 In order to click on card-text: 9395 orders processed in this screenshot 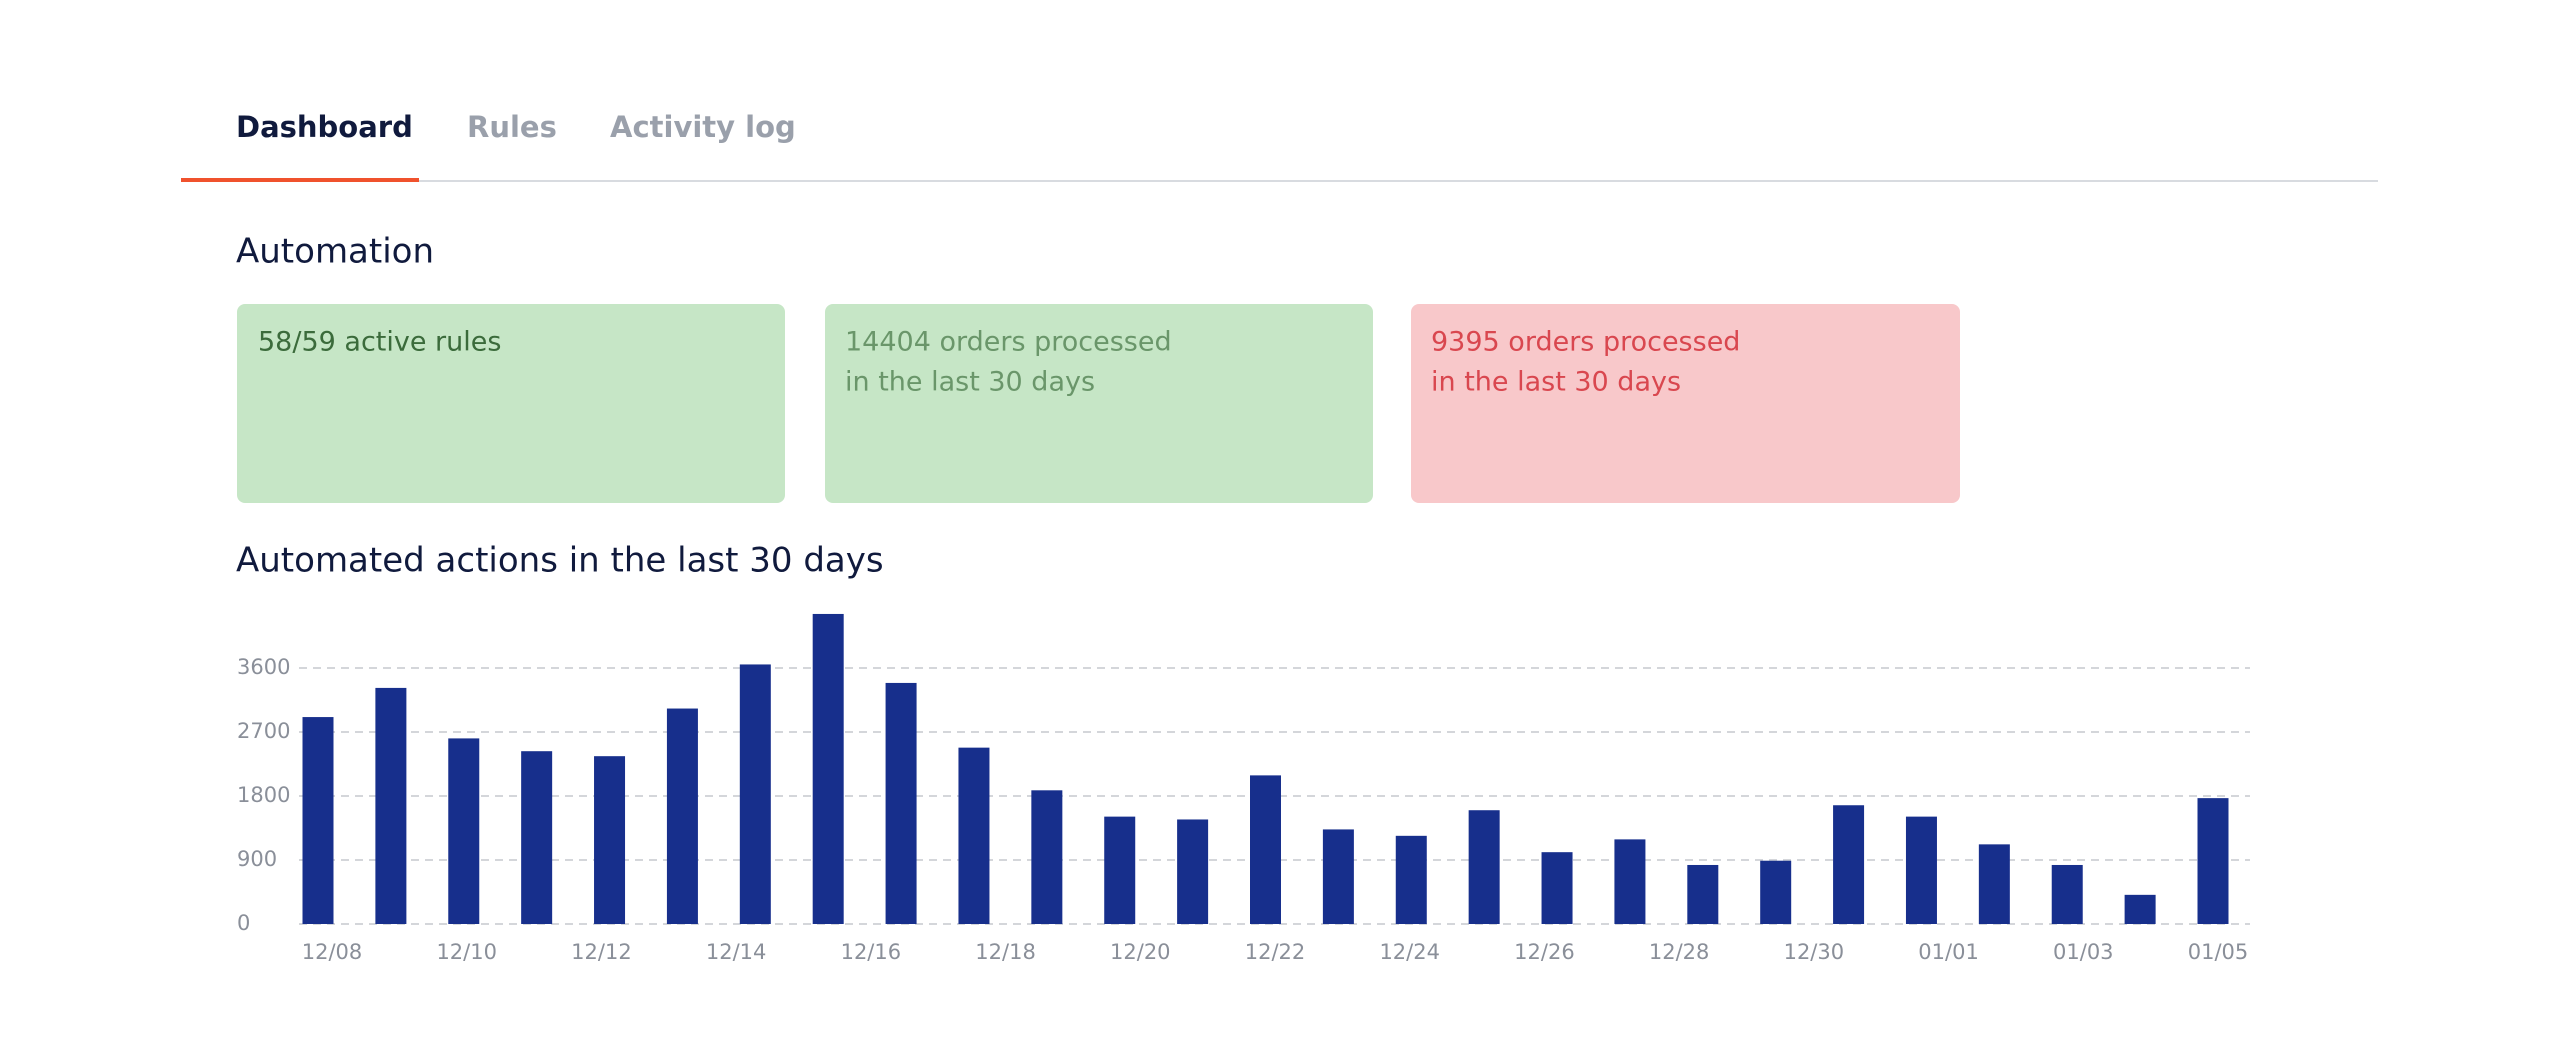, I will do `click(1585, 342)`.